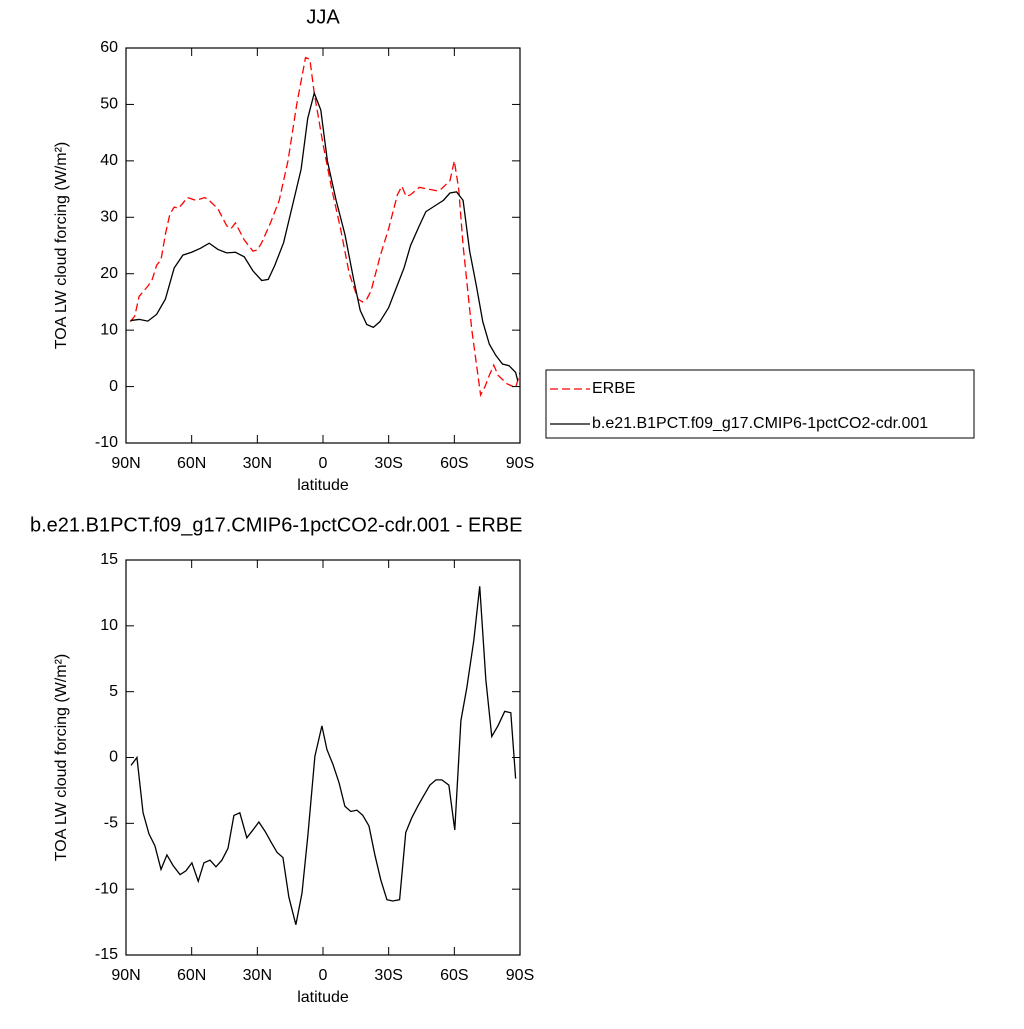 The image size is (1024, 1029). I want to click on y-tick-label: 60, so click(109, 47).